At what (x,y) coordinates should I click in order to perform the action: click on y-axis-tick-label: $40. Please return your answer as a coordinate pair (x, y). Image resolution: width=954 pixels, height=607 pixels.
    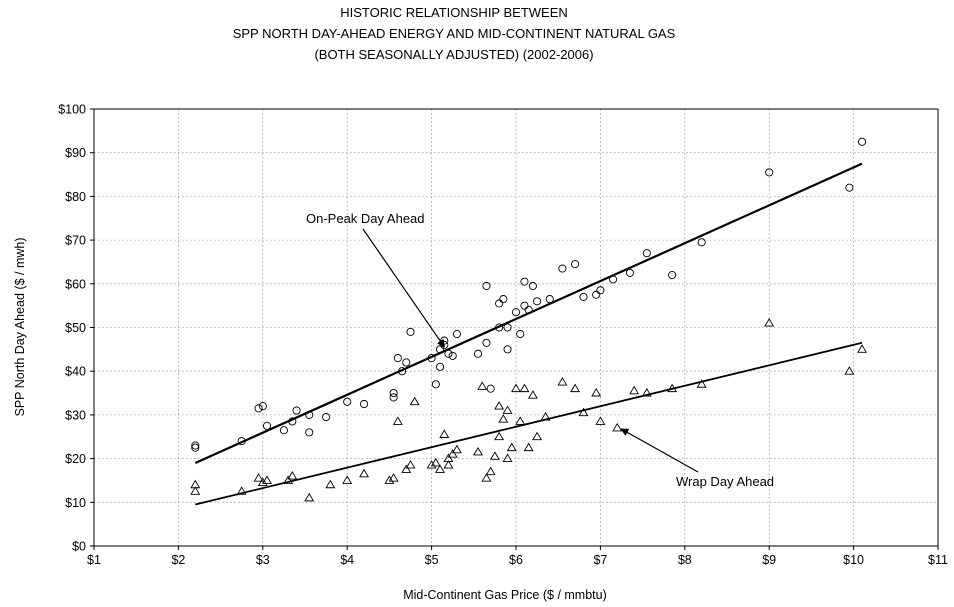
    Looking at the image, I should click on (75, 372).